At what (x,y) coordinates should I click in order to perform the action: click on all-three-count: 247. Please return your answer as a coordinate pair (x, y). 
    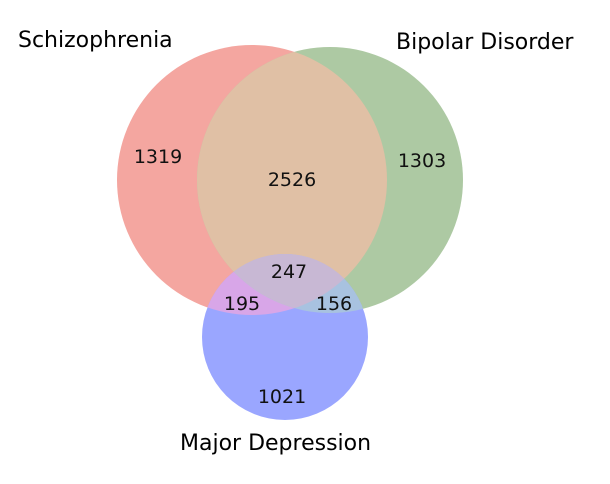
    Looking at the image, I should click on (289, 272).